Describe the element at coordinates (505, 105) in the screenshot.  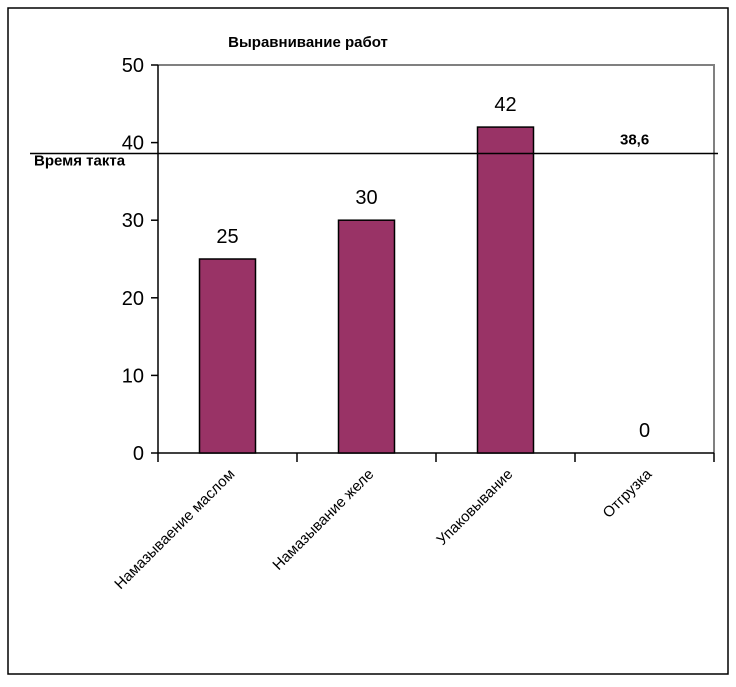
I see `data-label: 42` at that location.